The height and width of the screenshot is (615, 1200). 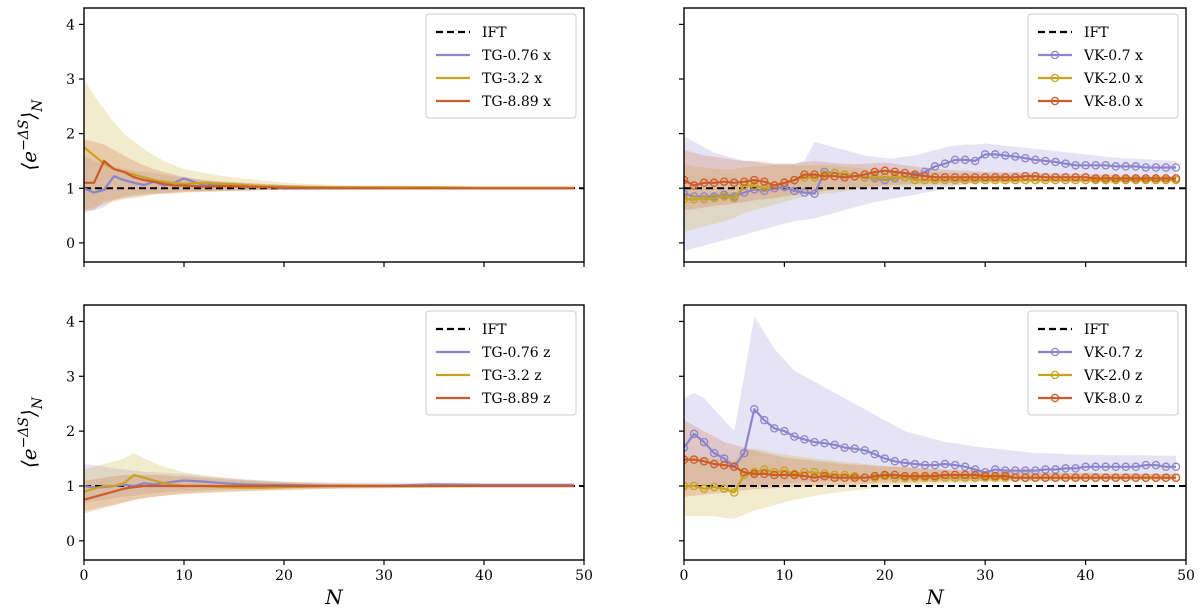 I want to click on ytick-label-tg-x-2: 2, so click(x=70, y=135).